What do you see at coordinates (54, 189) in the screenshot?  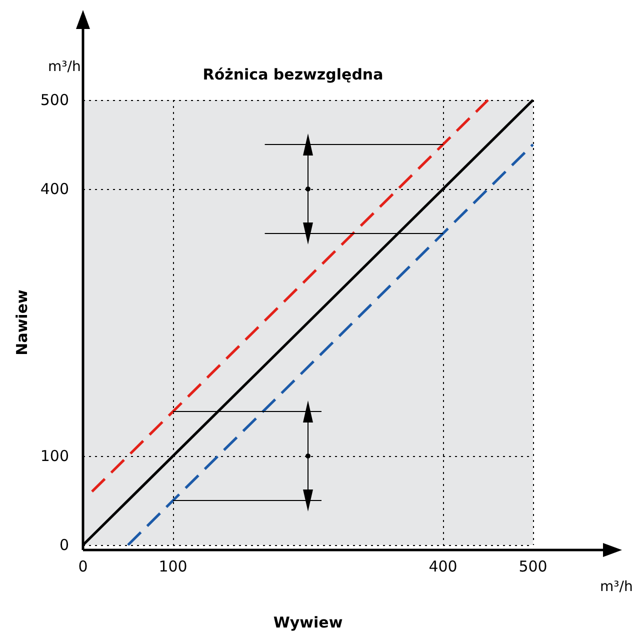 I see `y-tick-label: 400` at bounding box center [54, 189].